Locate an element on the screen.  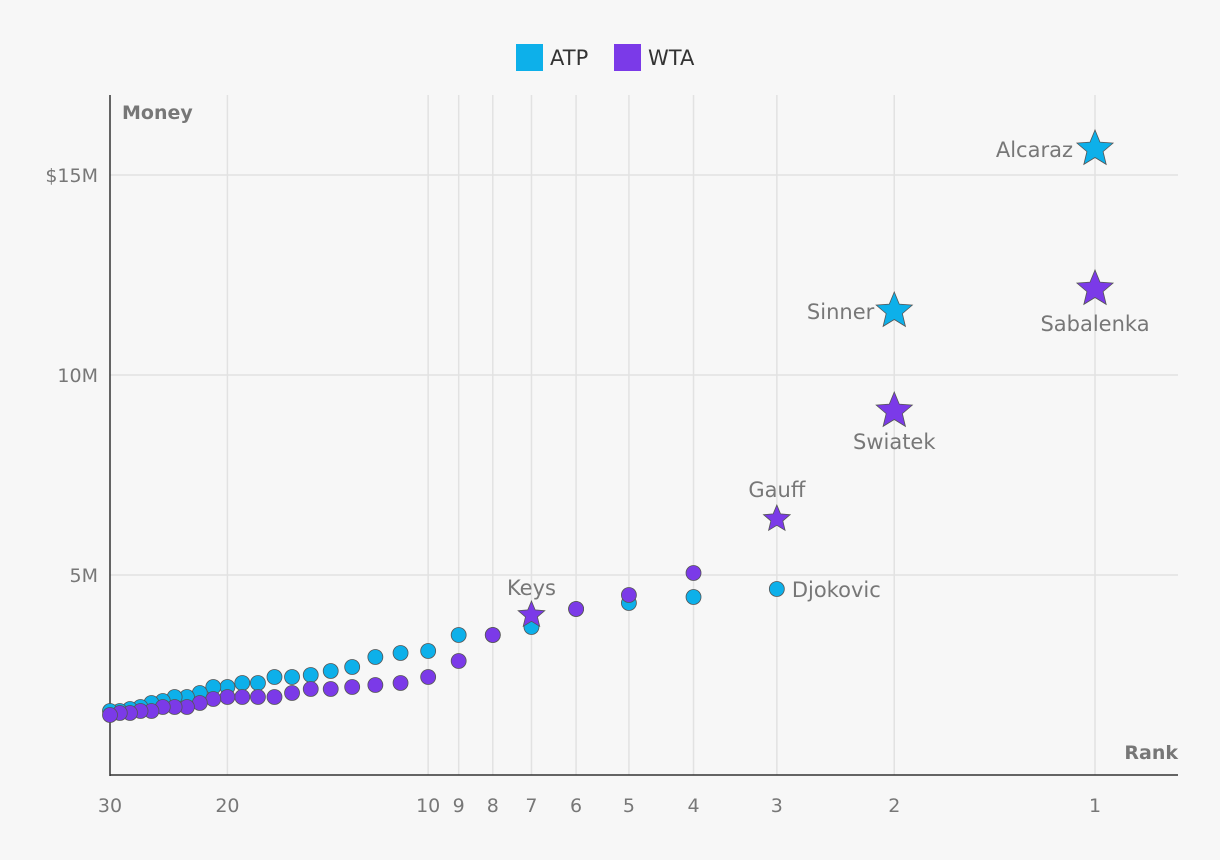
y-axis-title: Money is located at coordinates (157, 113).